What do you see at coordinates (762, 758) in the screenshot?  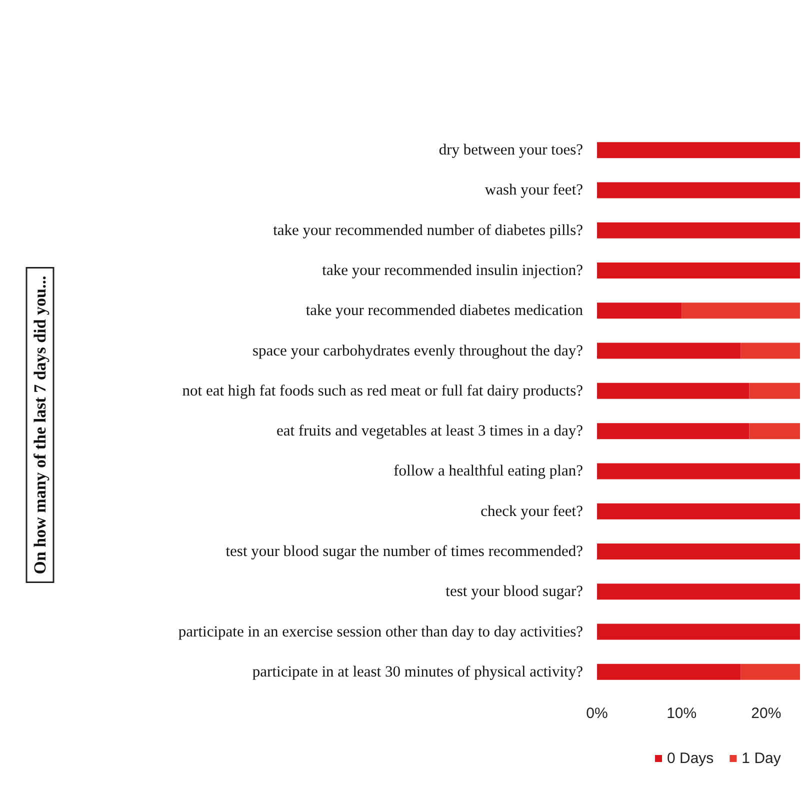 I see `legend-label: 1 Day` at bounding box center [762, 758].